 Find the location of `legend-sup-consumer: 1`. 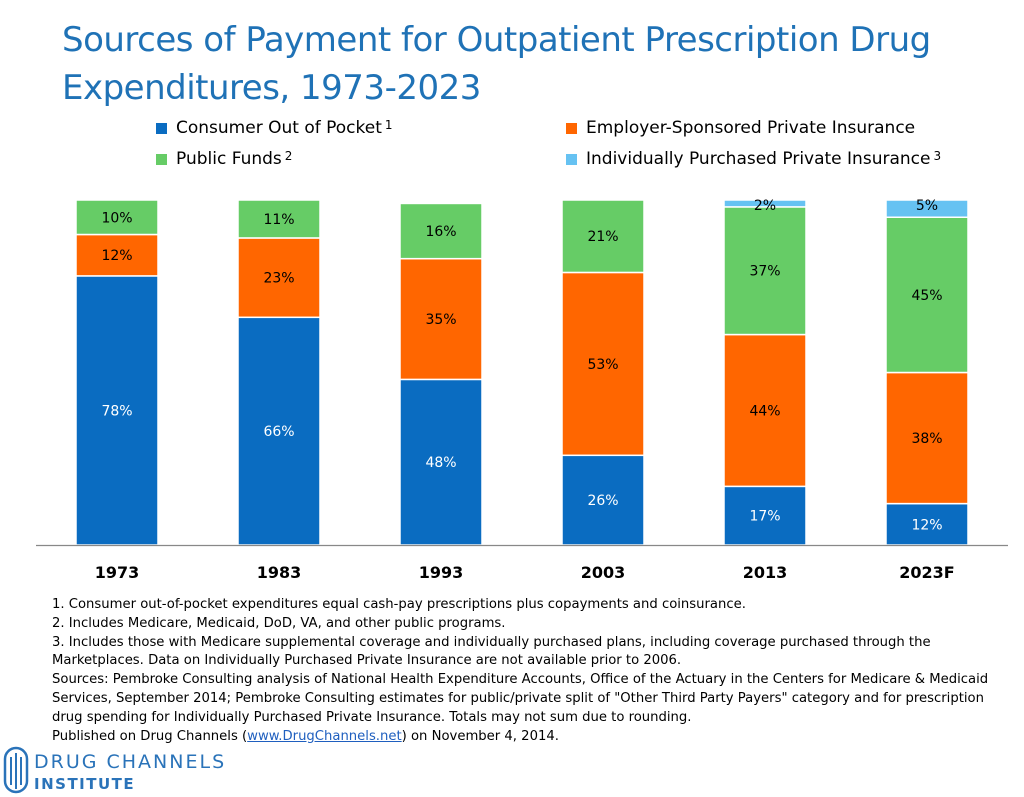

legend-sup-consumer: 1 is located at coordinates (388, 125).